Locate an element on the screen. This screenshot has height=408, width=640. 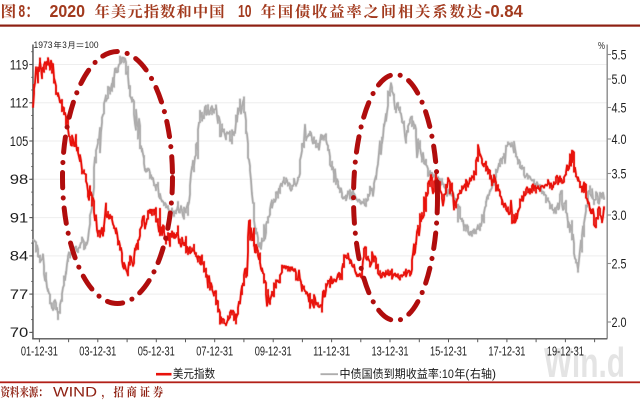
svg-text: Win.d is located at coordinates (584, 362).